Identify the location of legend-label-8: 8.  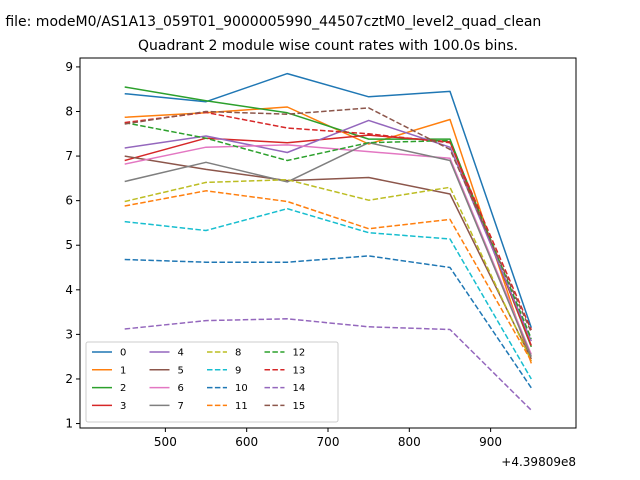
(238, 353).